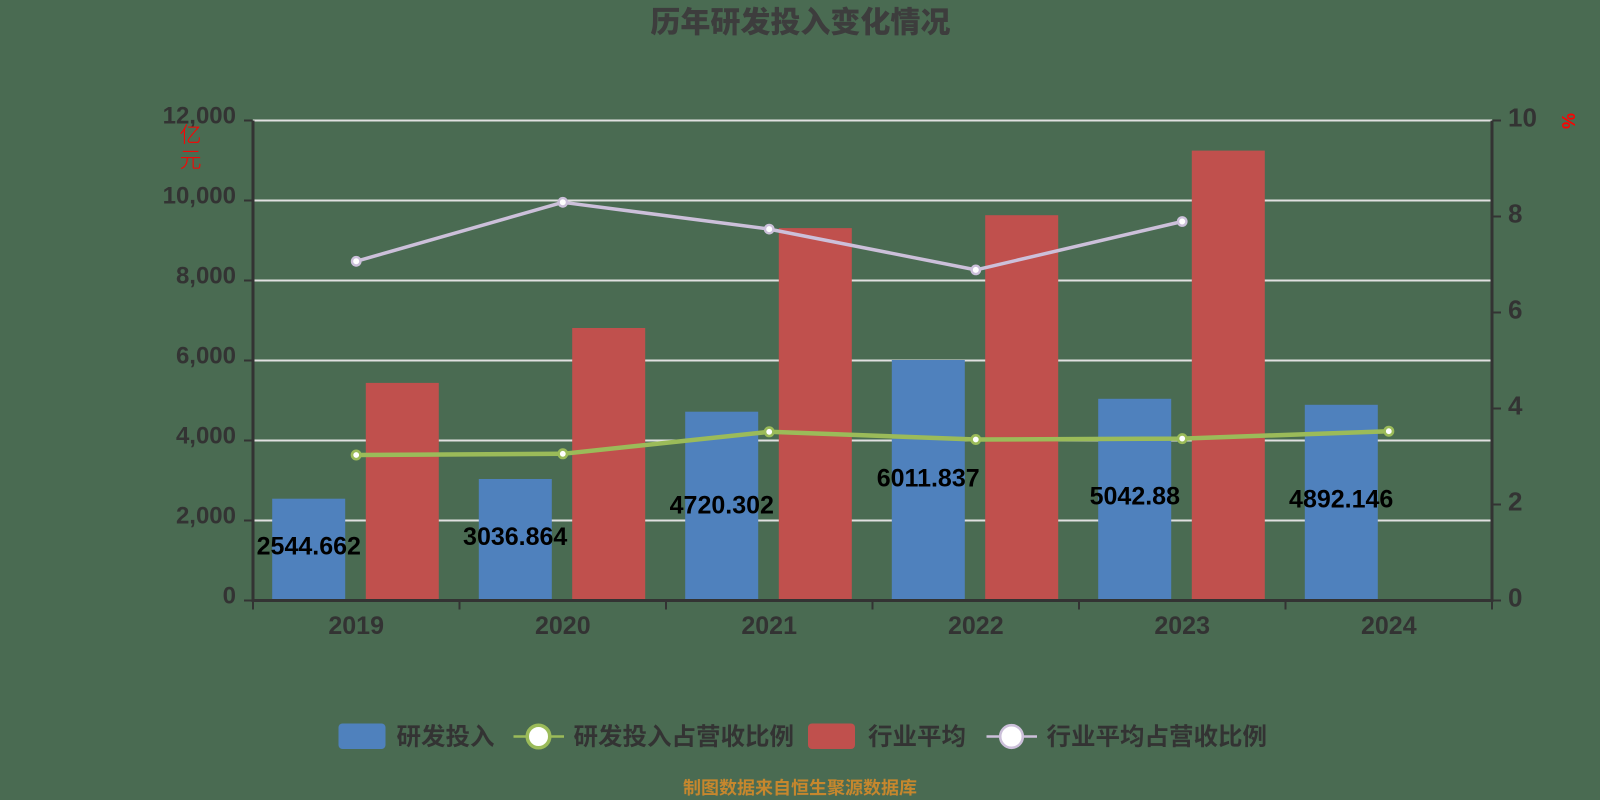  Describe the element at coordinates (976, 626) in the screenshot. I see `svg-text: 2022` at that location.